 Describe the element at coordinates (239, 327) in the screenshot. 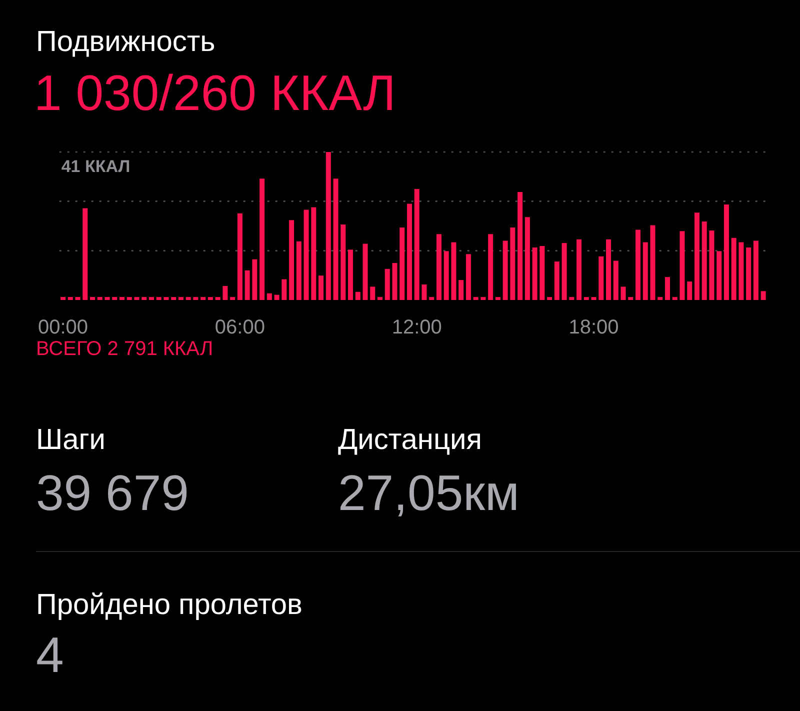

I see `x-tick-label: 06:00` at that location.